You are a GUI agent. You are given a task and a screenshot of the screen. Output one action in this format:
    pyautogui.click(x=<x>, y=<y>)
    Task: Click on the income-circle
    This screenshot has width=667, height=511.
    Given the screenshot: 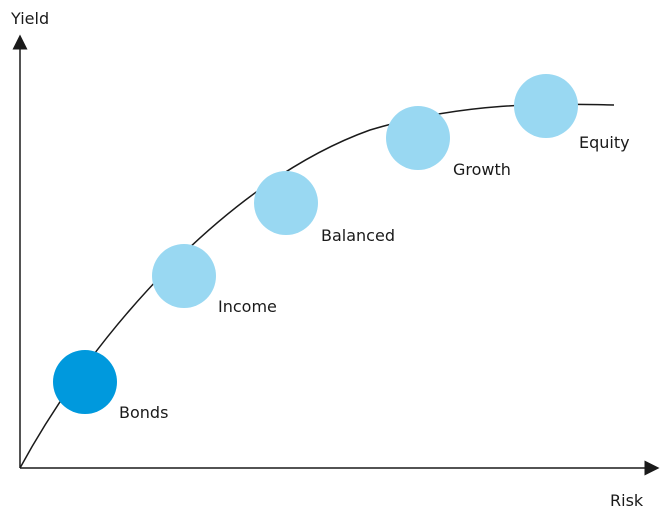 What is the action you would take?
    pyautogui.click(x=184, y=276)
    